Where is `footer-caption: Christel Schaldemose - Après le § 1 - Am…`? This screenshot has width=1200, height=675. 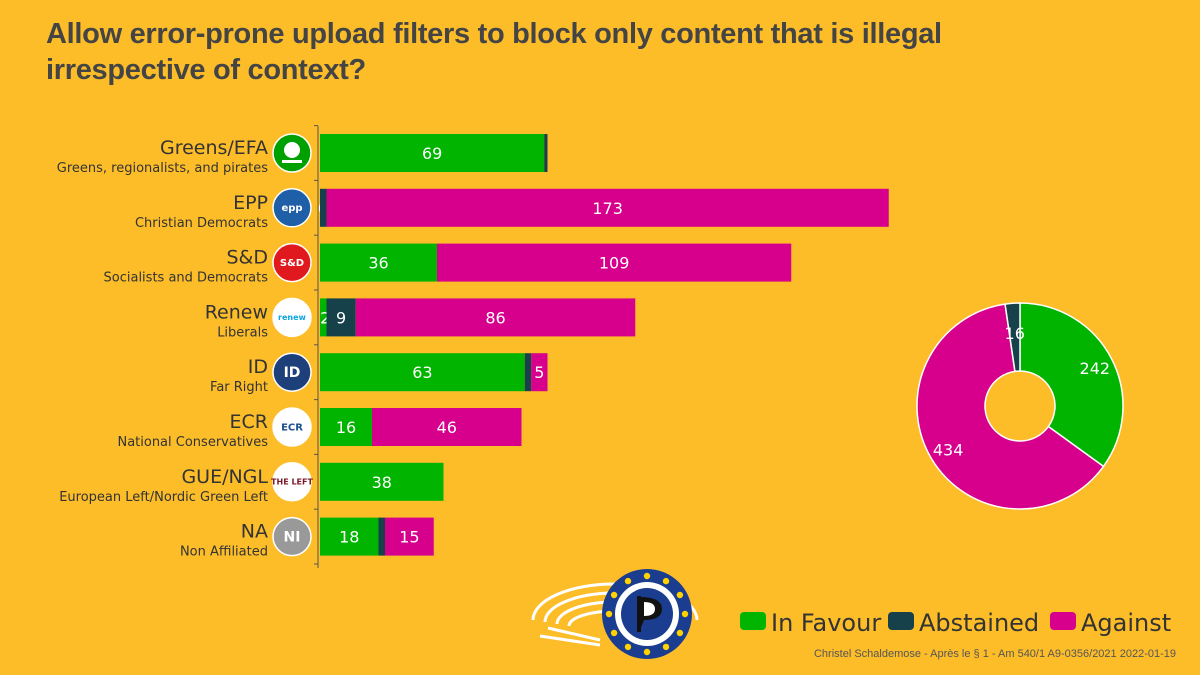
footer-caption: Christel Schaldemose - Après le § 1 - Am… is located at coordinates (994, 654).